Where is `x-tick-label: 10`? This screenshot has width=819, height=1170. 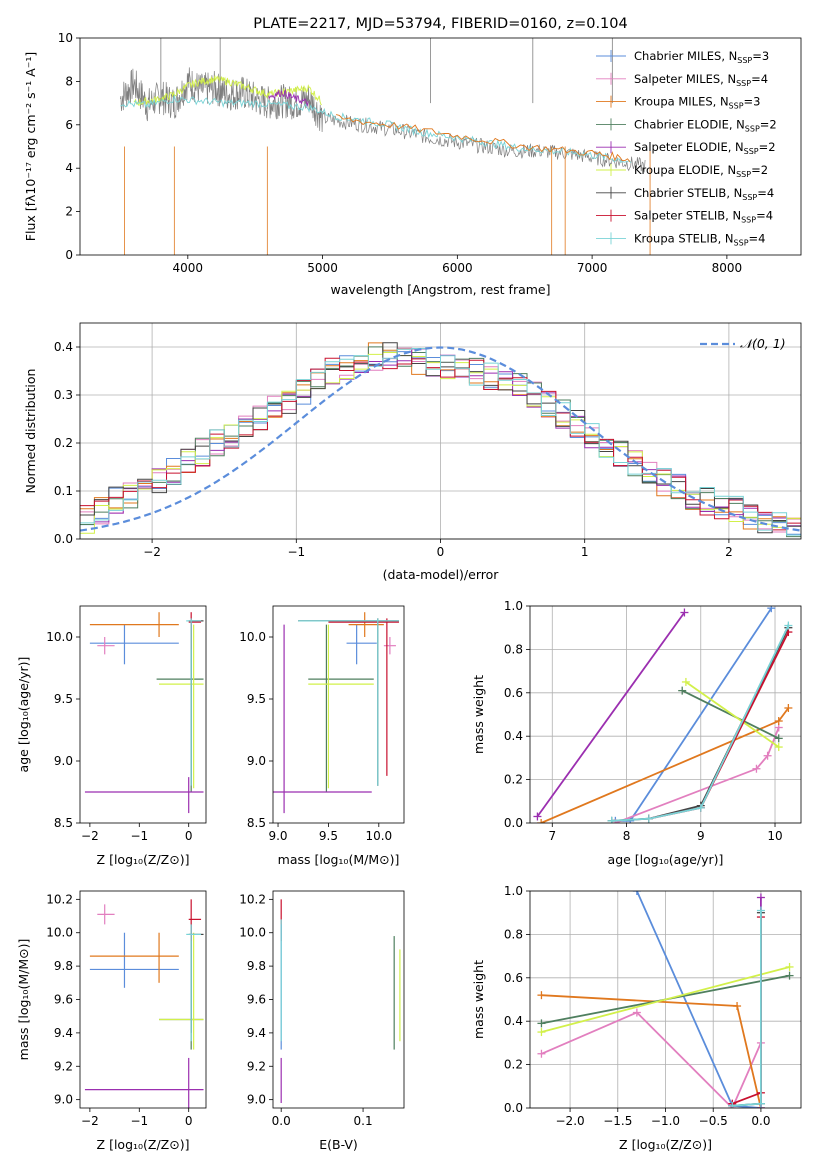
x-tick-label: 10 is located at coordinates (774, 836).